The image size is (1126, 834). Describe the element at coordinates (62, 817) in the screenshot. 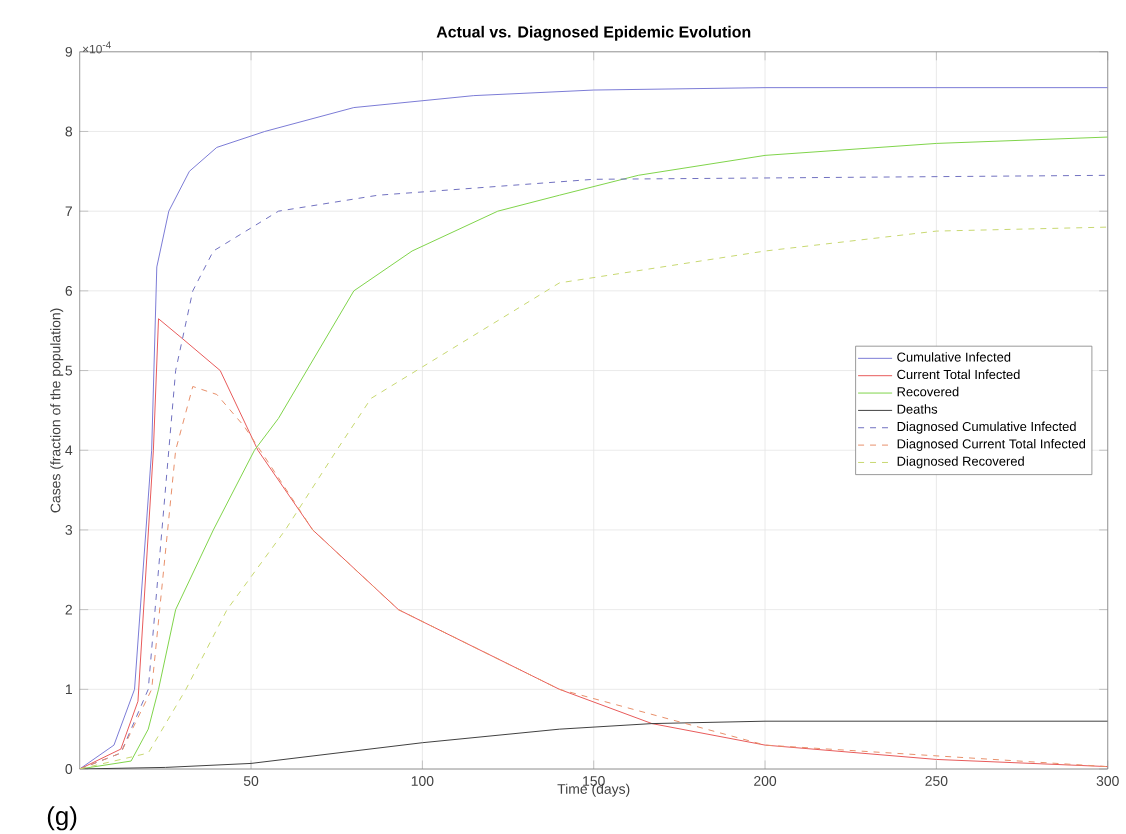

I see `text: (g)` at that location.